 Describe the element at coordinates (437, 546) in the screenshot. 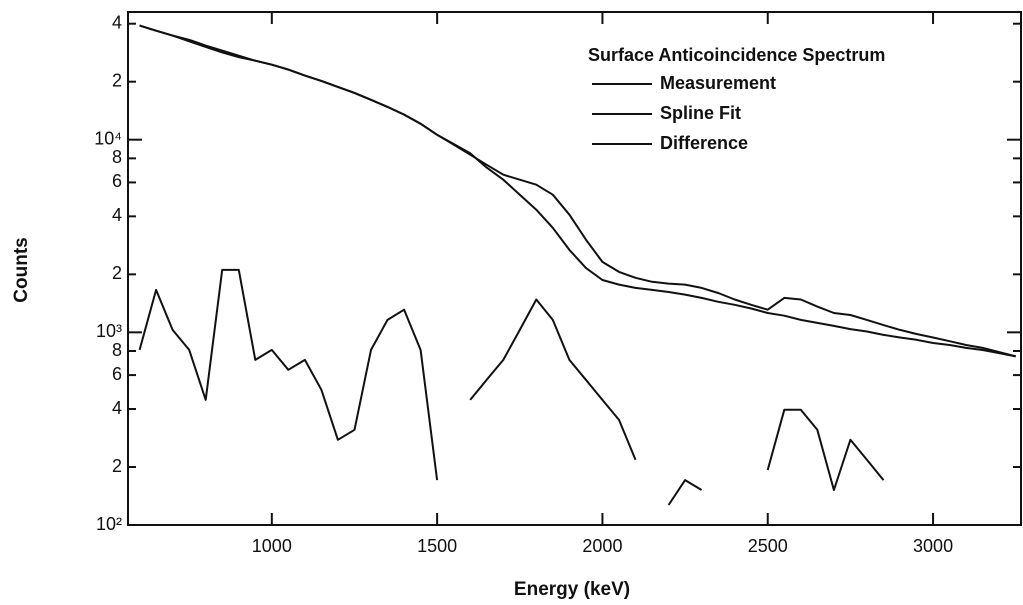

I see `x-tick-label: 1500` at that location.